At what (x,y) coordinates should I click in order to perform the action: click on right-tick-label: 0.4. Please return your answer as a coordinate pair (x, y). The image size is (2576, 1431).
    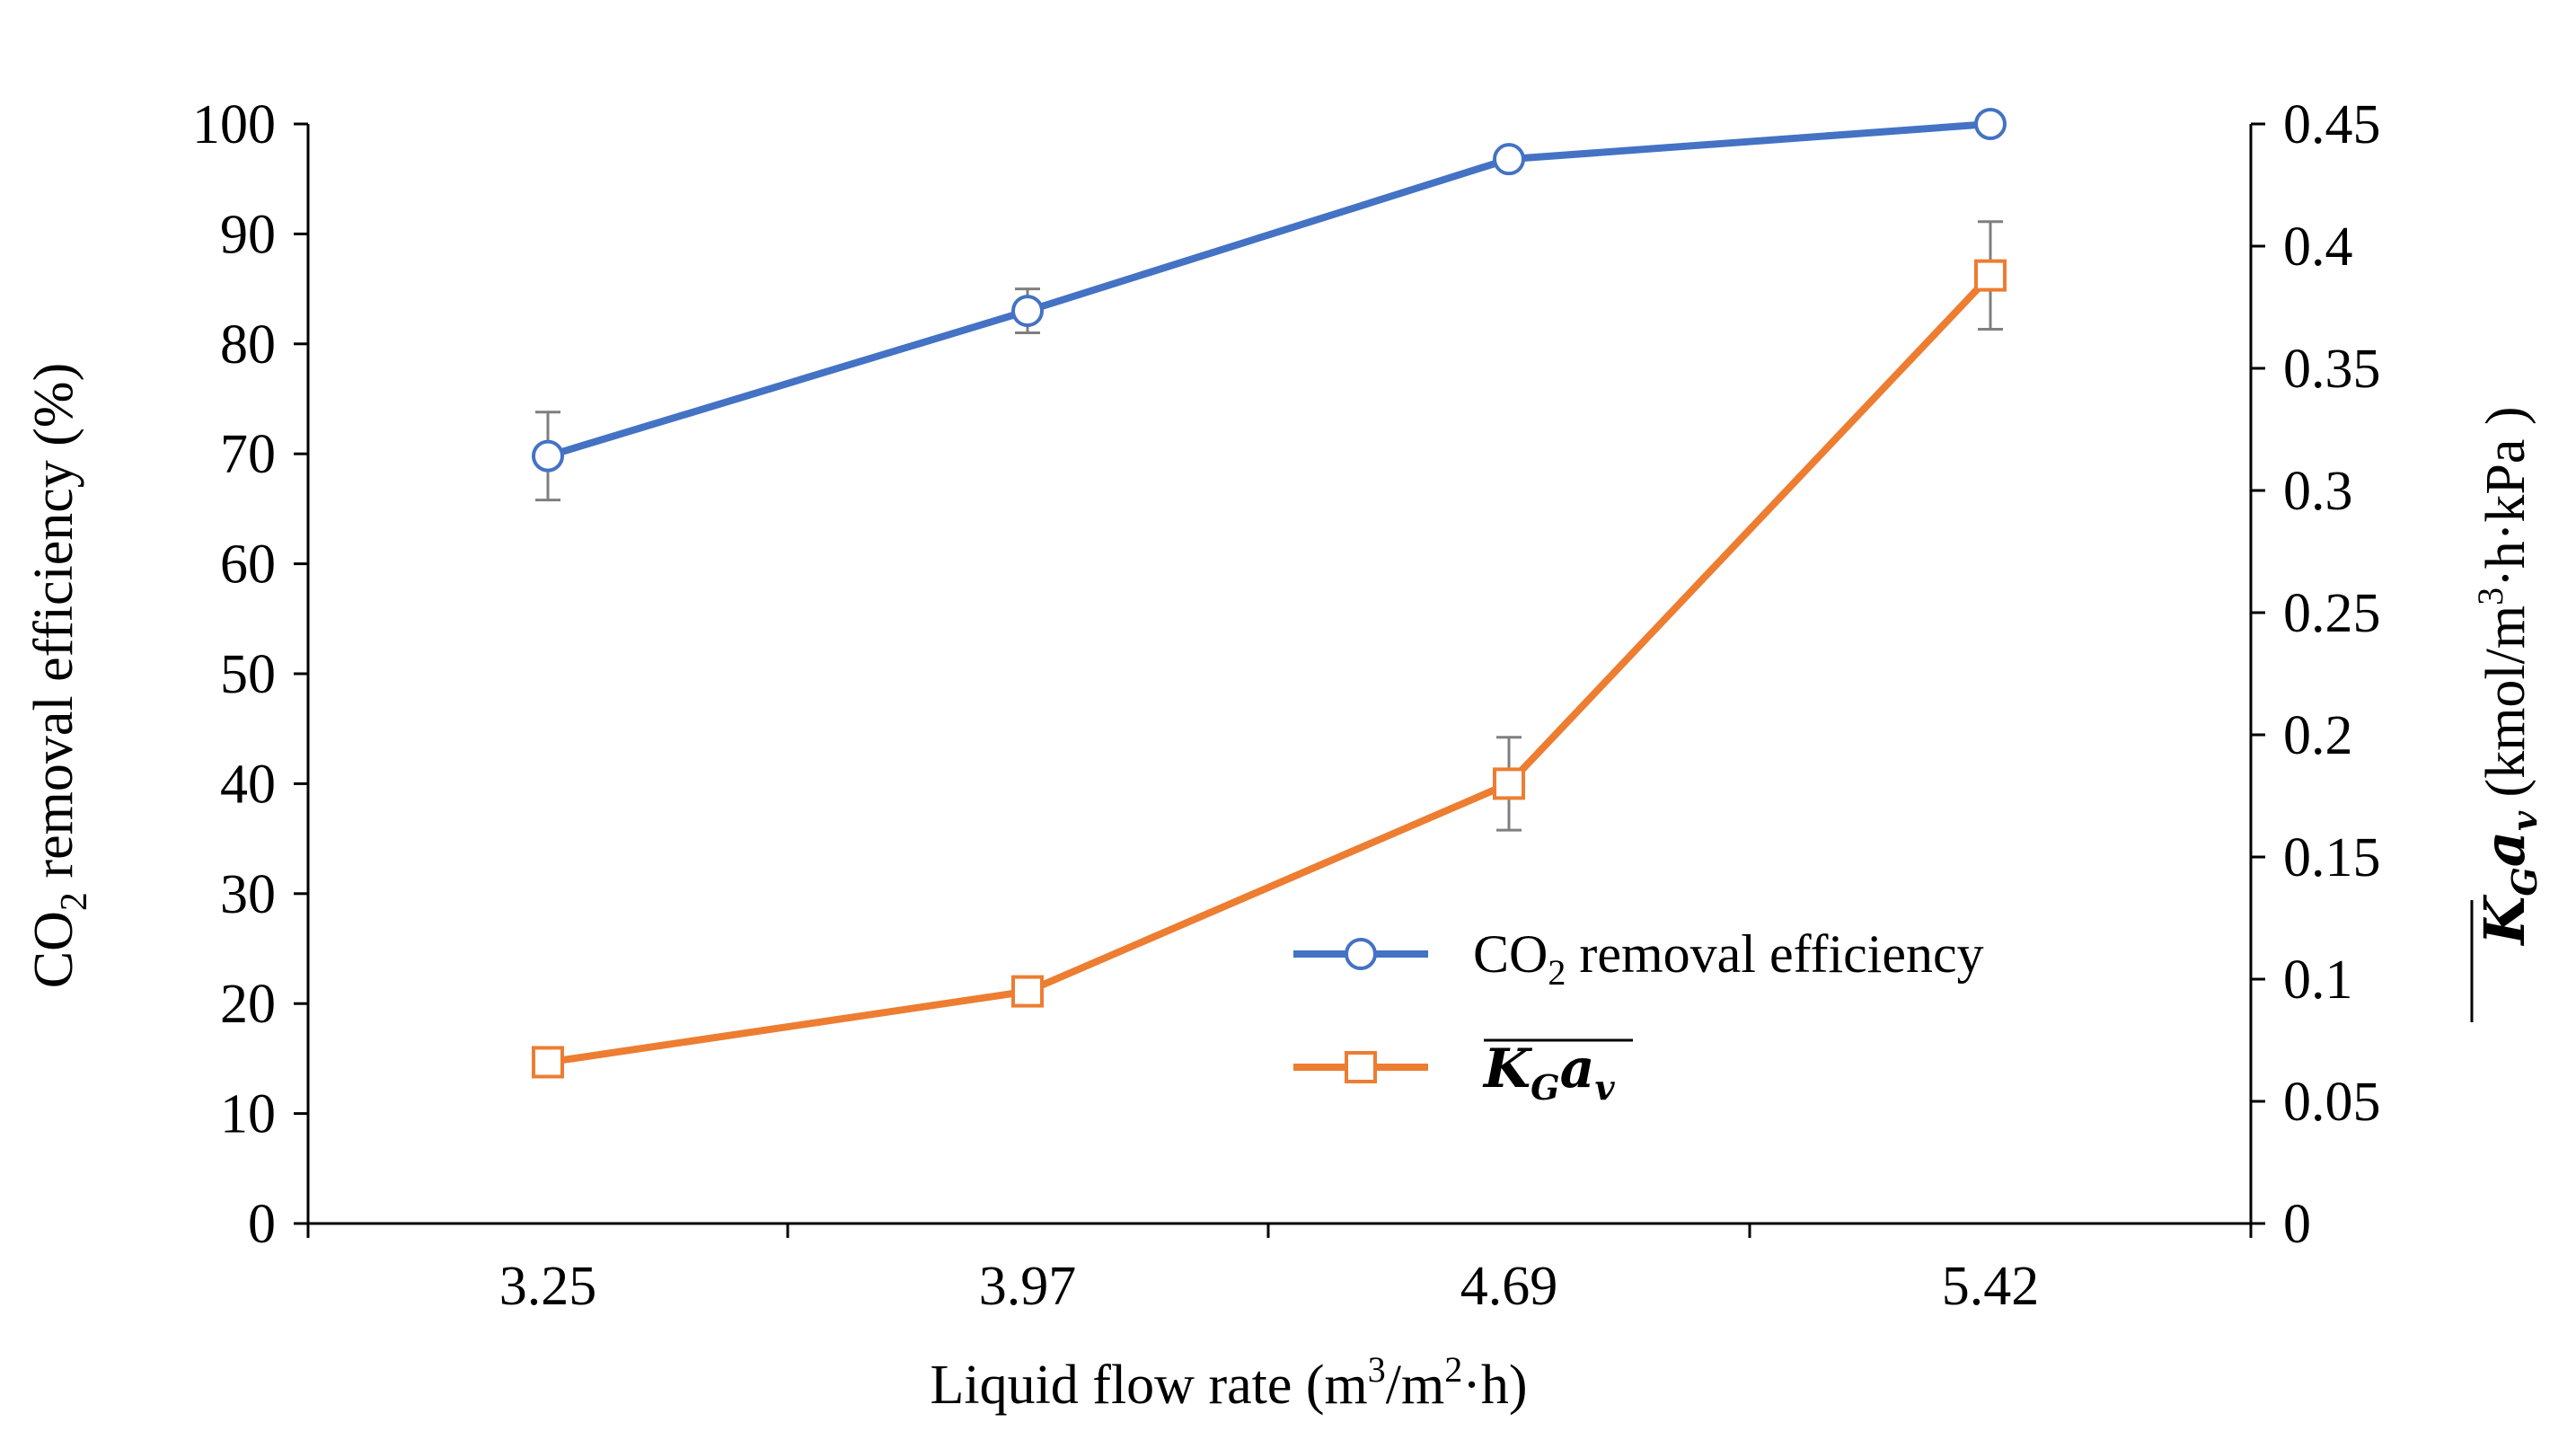
    Looking at the image, I should click on (2318, 247).